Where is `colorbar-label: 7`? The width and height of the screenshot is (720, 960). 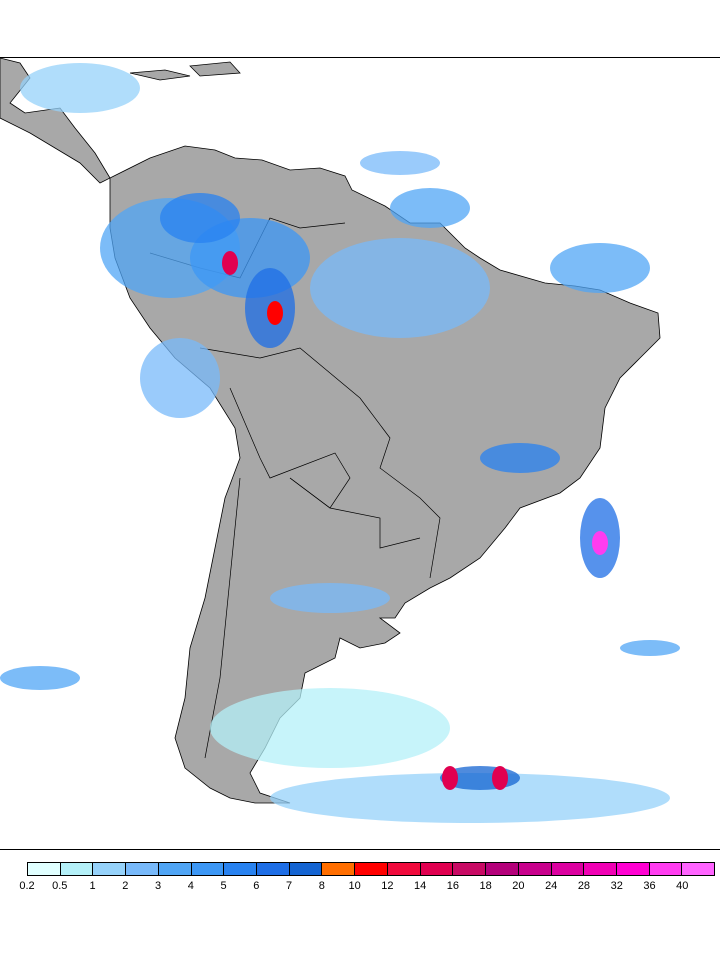 colorbar-label: 7 is located at coordinates (289, 886).